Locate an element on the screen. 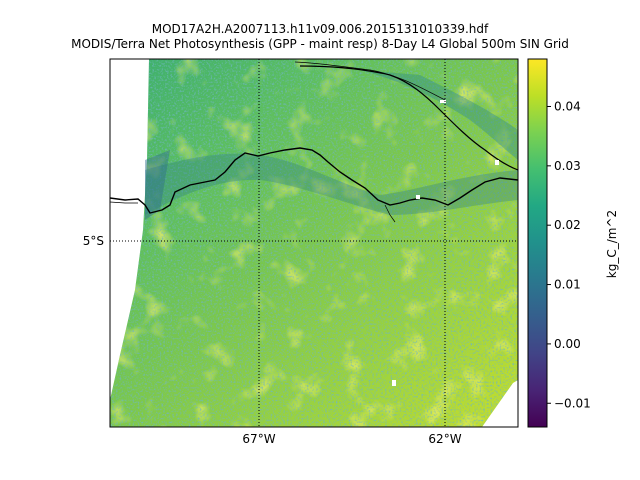 The image size is (640, 480). water-patches is located at coordinates (445, 243).